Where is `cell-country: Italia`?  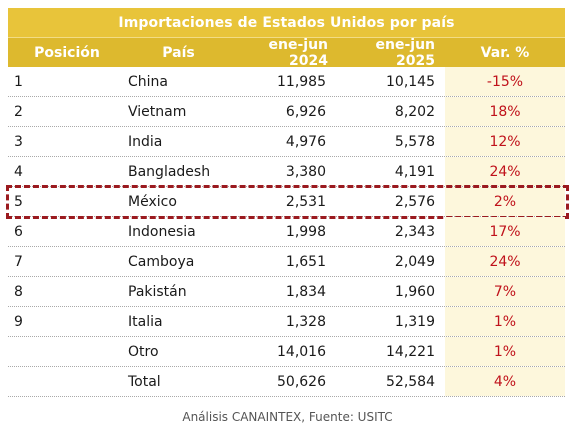 cell-country: Italia is located at coordinates (145, 321).